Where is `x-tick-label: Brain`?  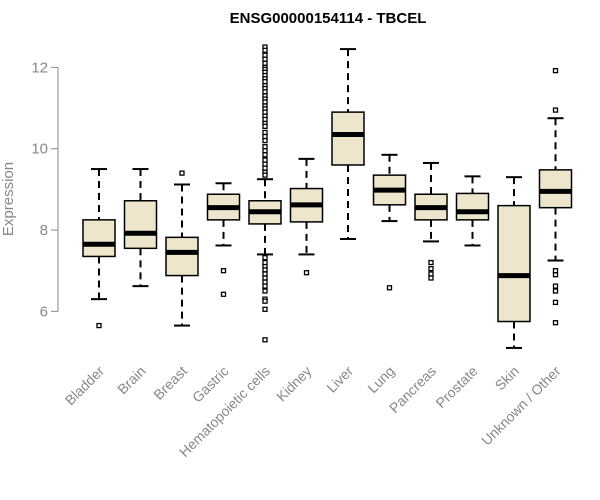
x-tick-label: Brain is located at coordinates (131, 380).